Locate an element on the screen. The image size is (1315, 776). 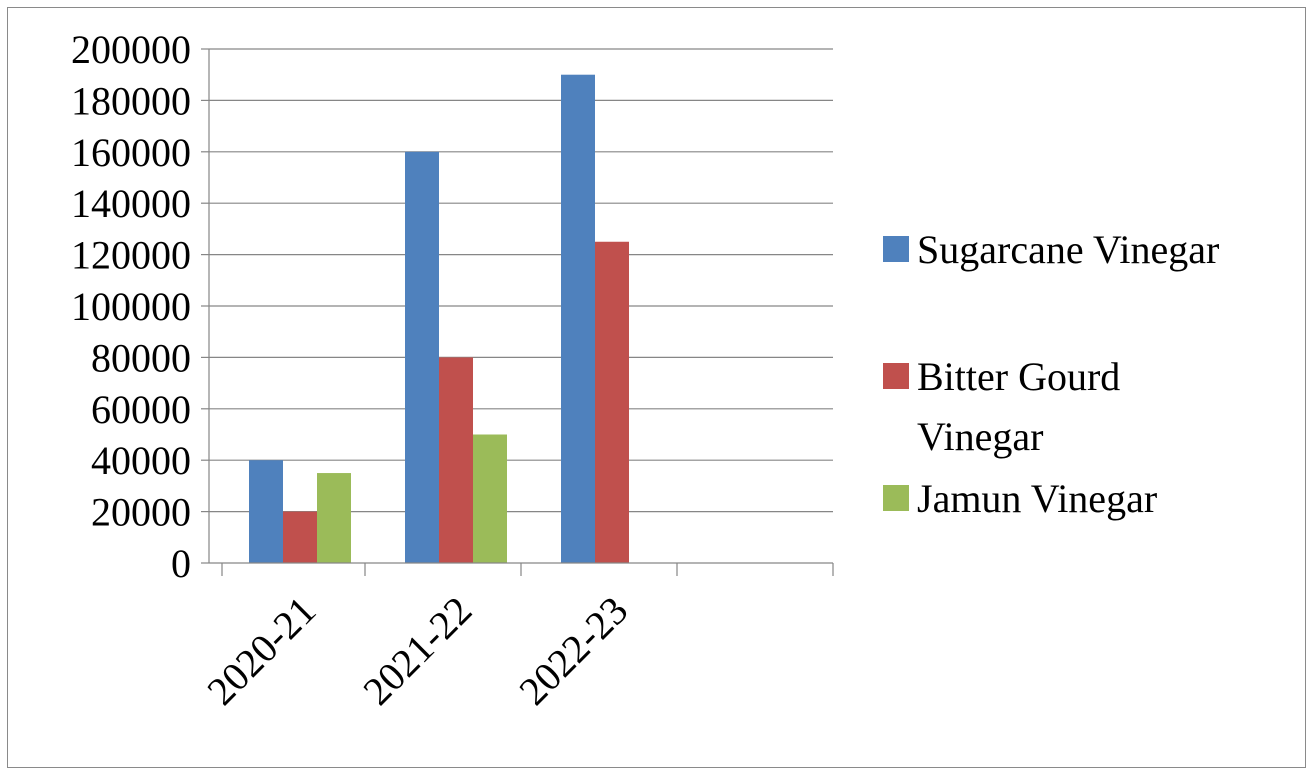
y-tick-label: 180000 is located at coordinates (131, 100).